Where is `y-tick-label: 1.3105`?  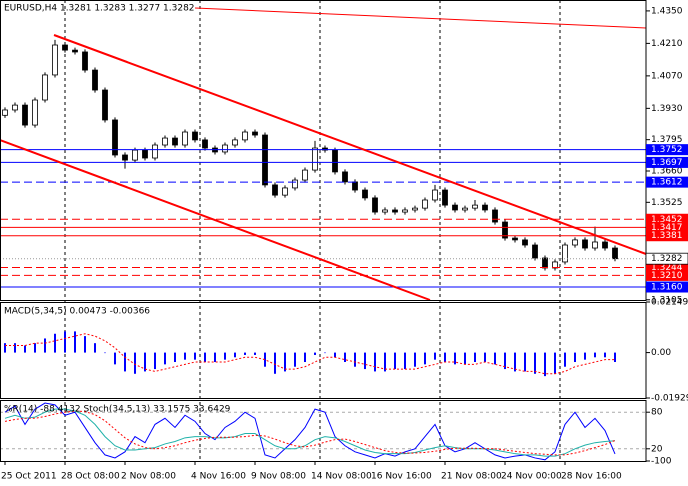 y-tick-label: 1.3105 is located at coordinates (667, 300).